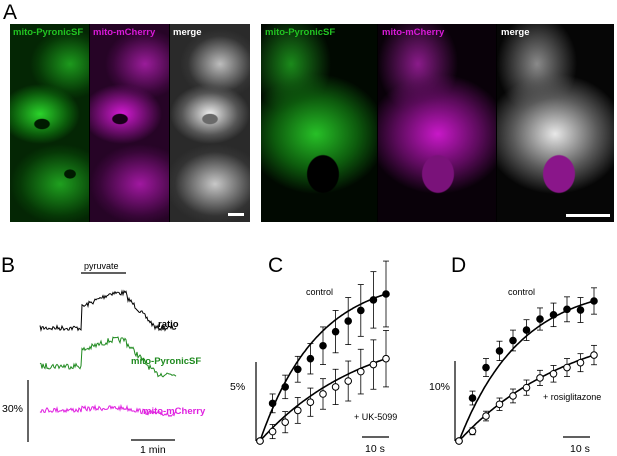  I want to click on caption-right-magenta: mito-mCherry, so click(413, 32).